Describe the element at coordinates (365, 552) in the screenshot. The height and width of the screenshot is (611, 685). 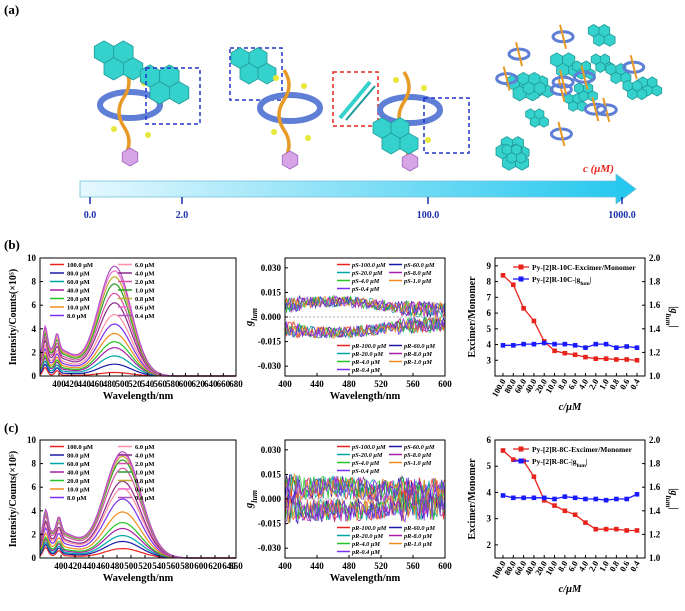
I see `legend-label: pR-0.4 μM` at that location.